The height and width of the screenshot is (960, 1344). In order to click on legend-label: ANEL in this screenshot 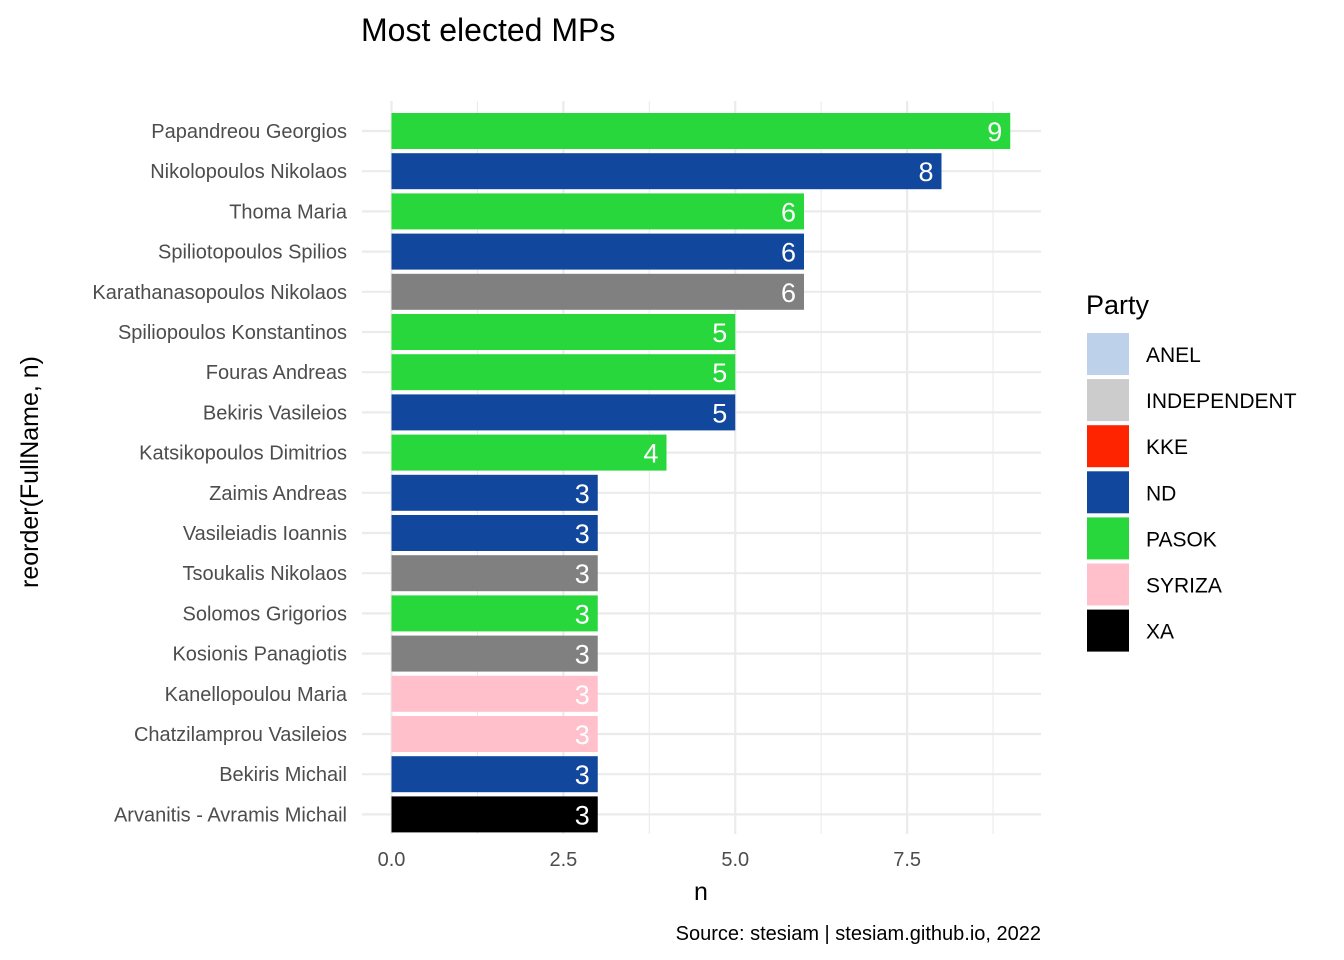, I will do `click(1173, 355)`.